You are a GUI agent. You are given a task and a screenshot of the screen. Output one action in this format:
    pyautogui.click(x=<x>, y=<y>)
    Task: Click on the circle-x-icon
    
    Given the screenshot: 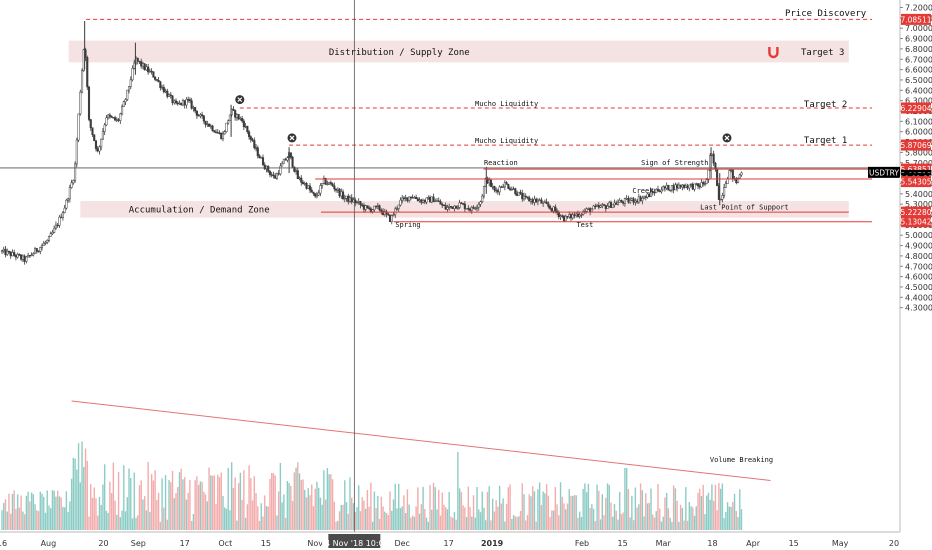 What is the action you would take?
    pyautogui.click(x=292, y=138)
    